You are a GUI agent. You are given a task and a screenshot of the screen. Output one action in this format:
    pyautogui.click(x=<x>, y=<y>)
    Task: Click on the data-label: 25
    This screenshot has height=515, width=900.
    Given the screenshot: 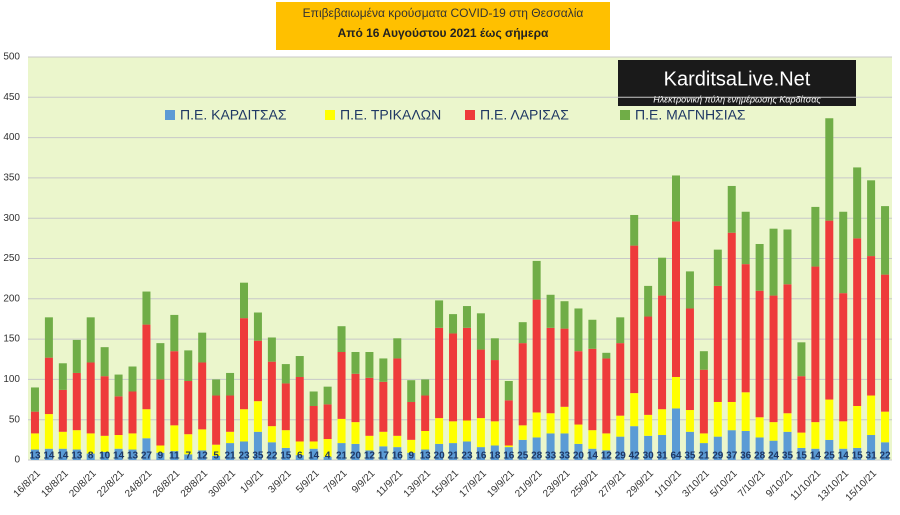 What is the action you would take?
    pyautogui.click(x=523, y=456)
    